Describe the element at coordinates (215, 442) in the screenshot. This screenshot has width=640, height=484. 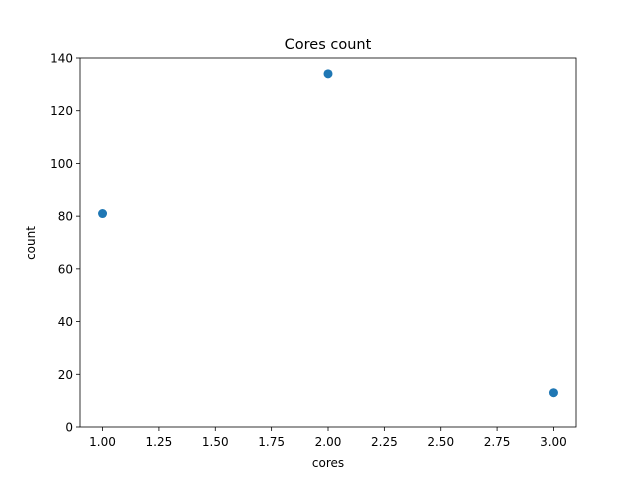
I see `x-tick-label: 1.50` at that location.